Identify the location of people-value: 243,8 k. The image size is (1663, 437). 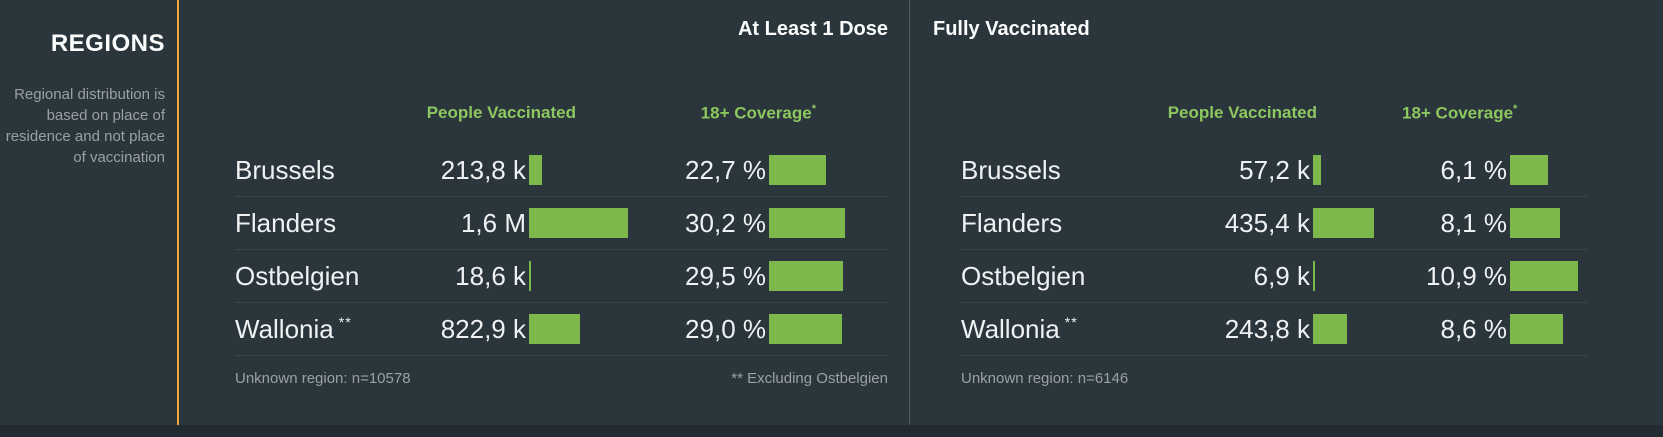
(1267, 328).